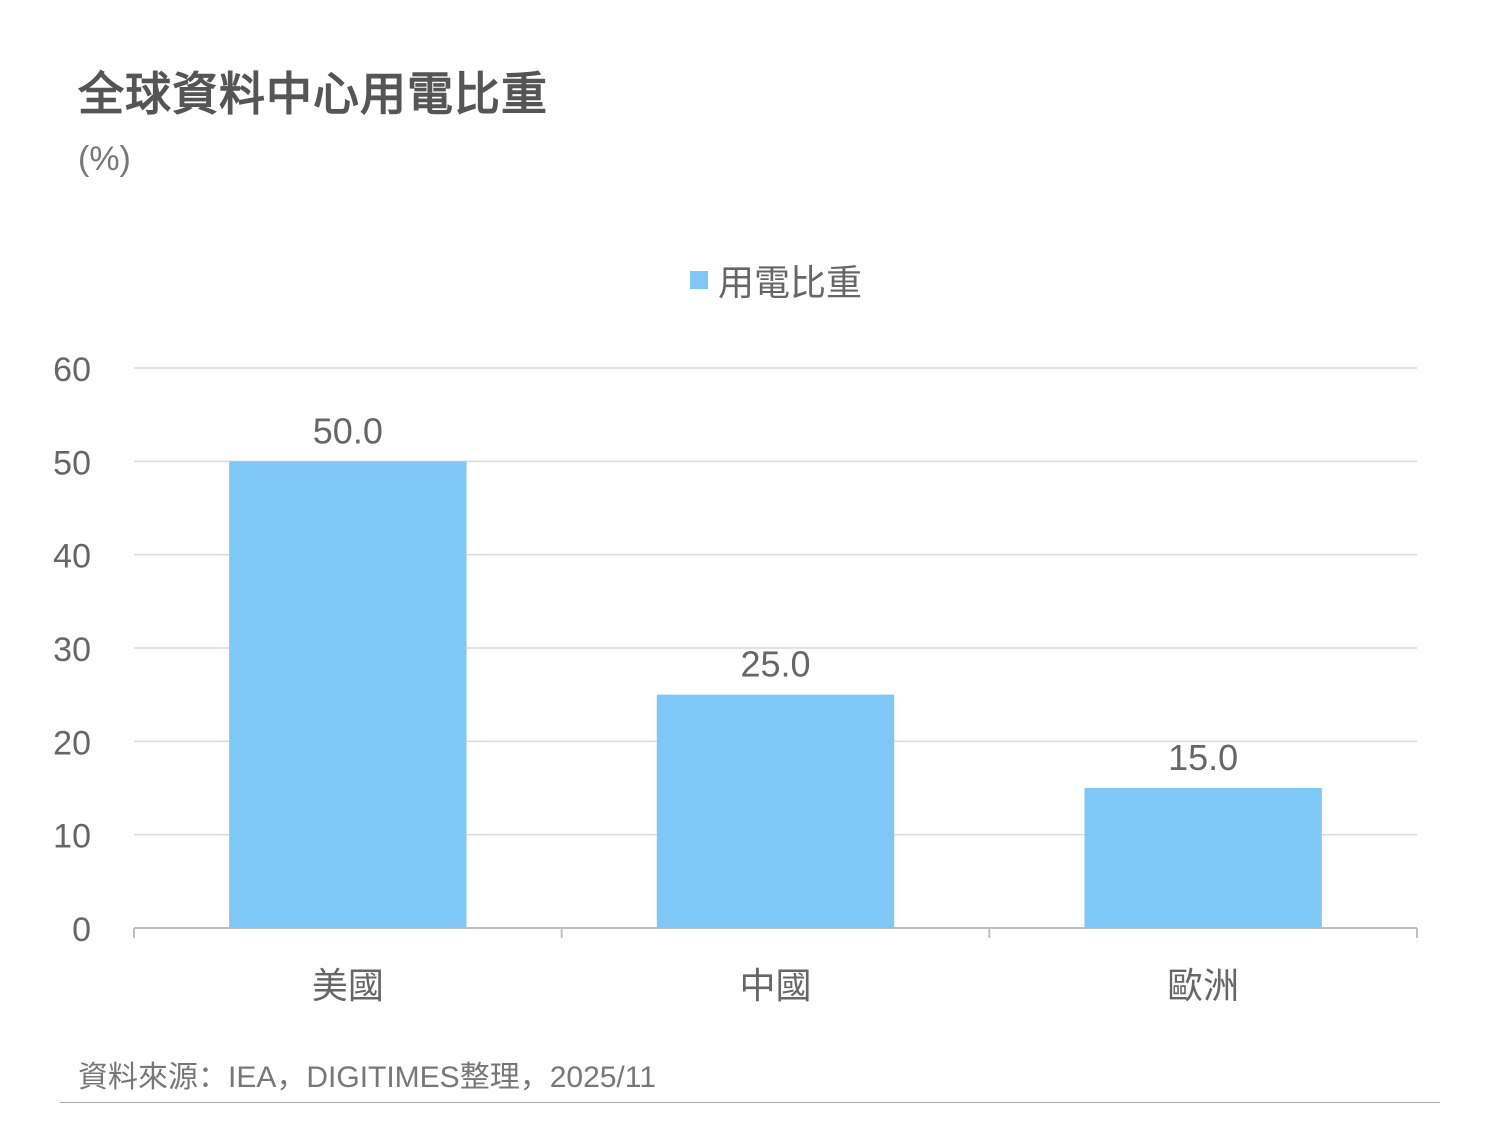 The image size is (1500, 1125). What do you see at coordinates (699, 280) in the screenshot?
I see `legend-swatch` at bounding box center [699, 280].